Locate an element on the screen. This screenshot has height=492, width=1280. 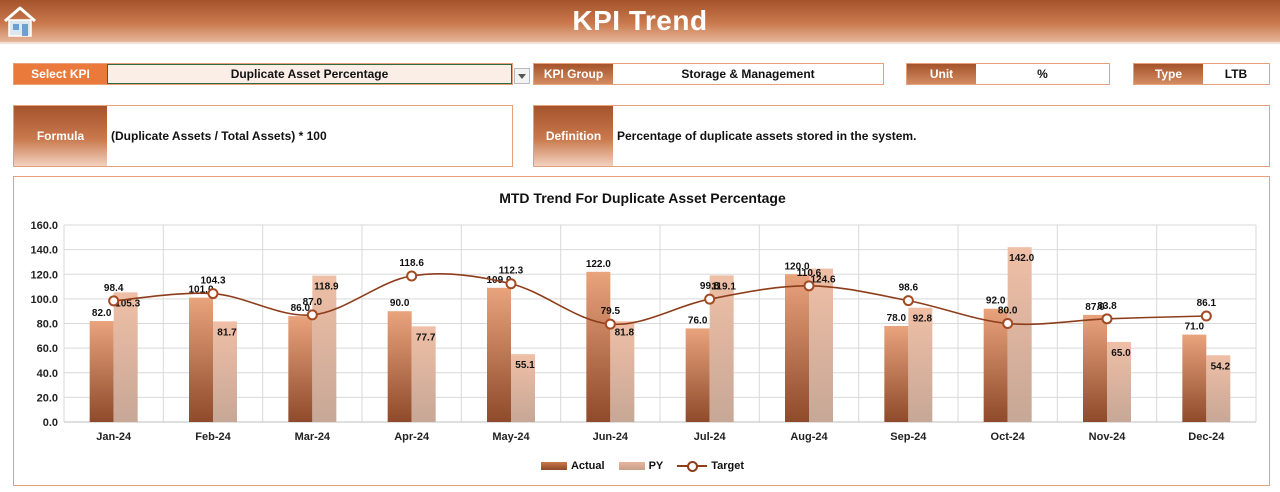
page-title: KPI Trend is located at coordinates (640, 20).